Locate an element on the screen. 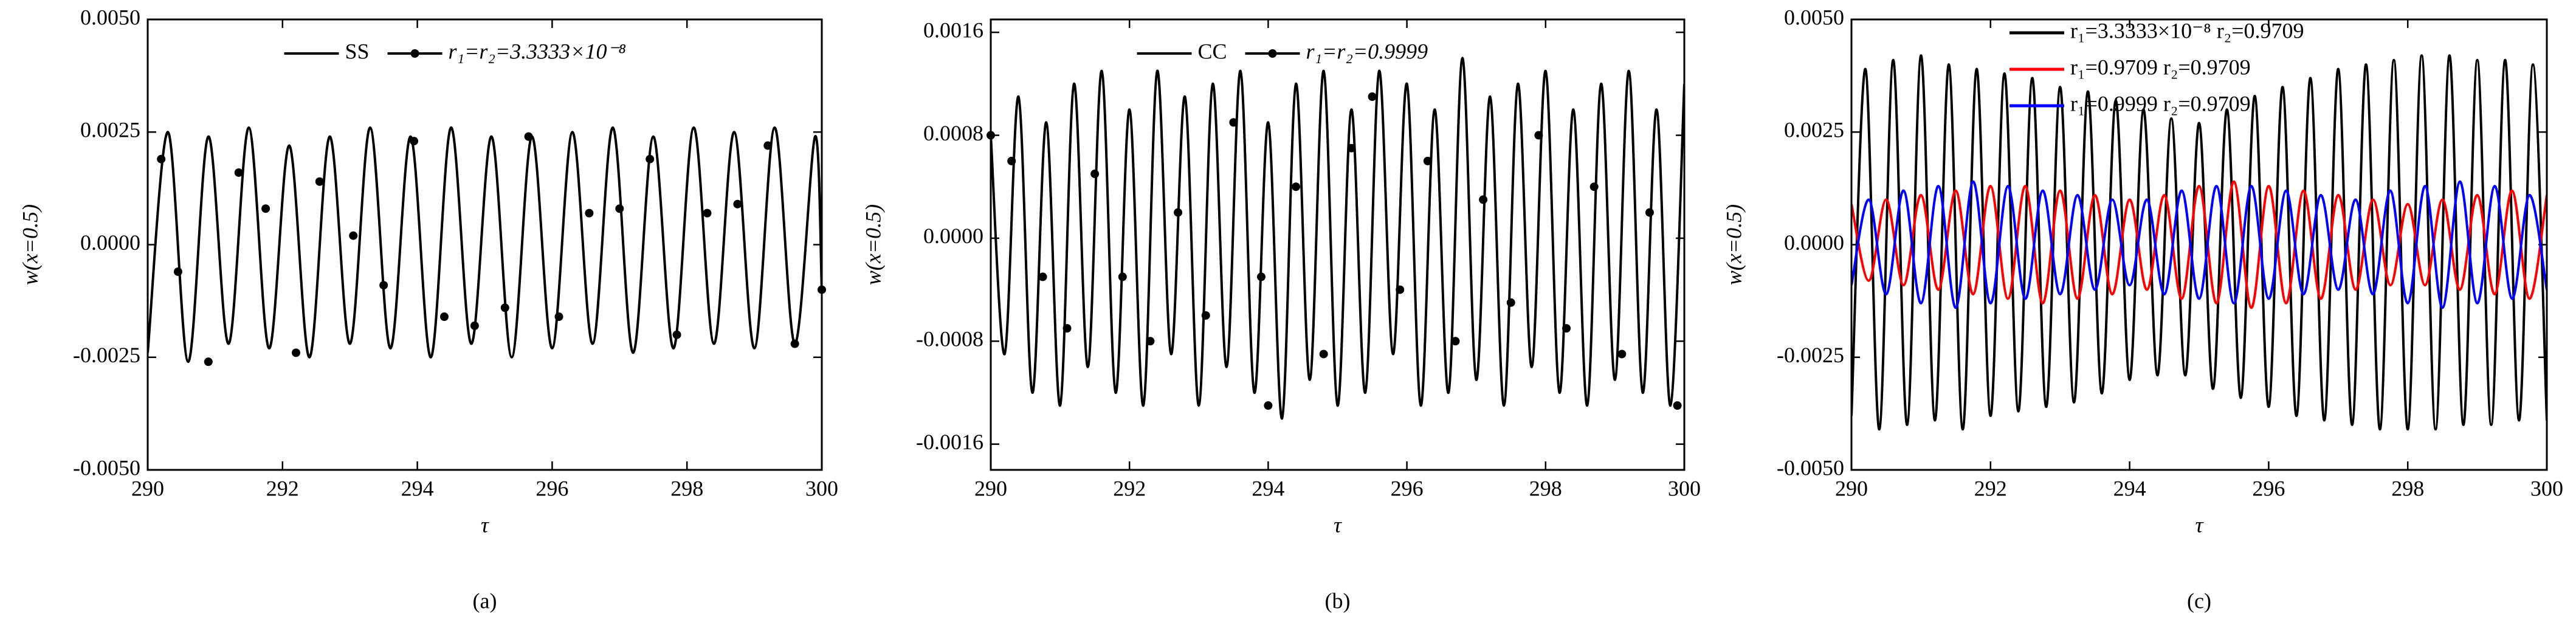 The height and width of the screenshot is (634, 2576). y-tick-label: 0.0016 is located at coordinates (953, 30).